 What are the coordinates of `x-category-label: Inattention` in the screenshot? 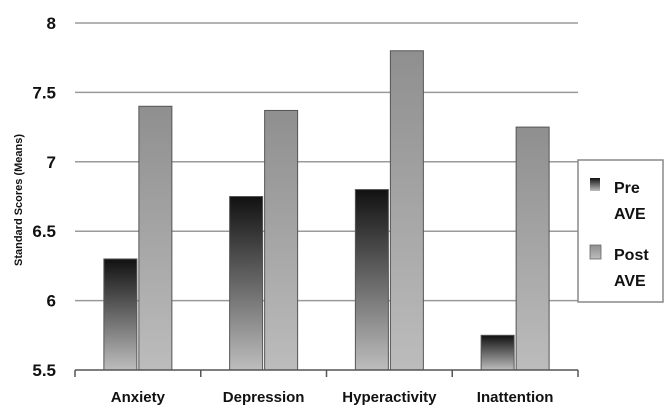 It's located at (515, 397).